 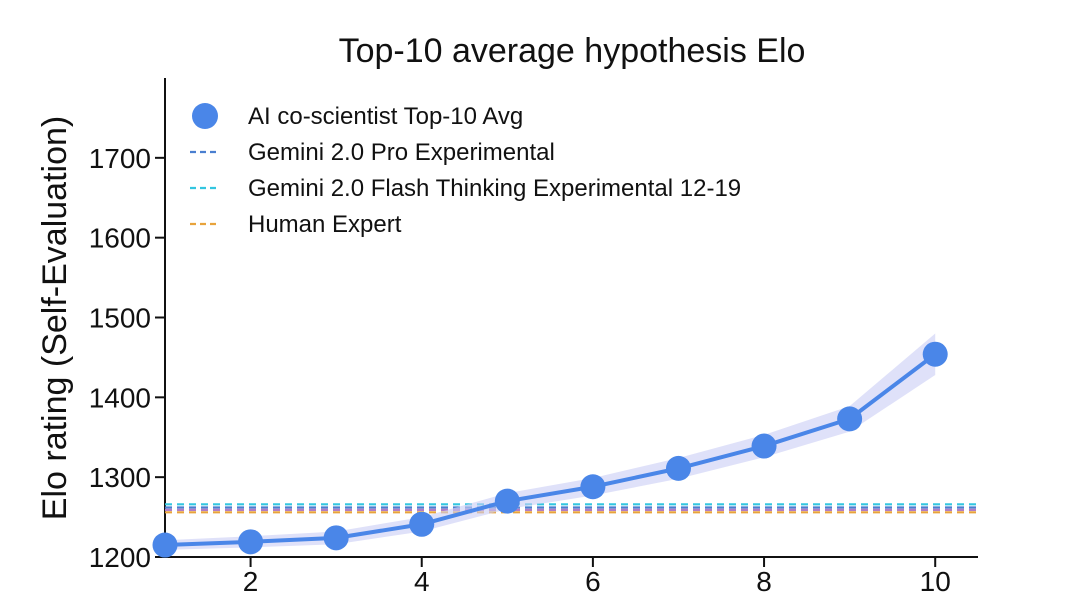 I want to click on y-tick-label-1400: 1400, so click(x=120, y=397).